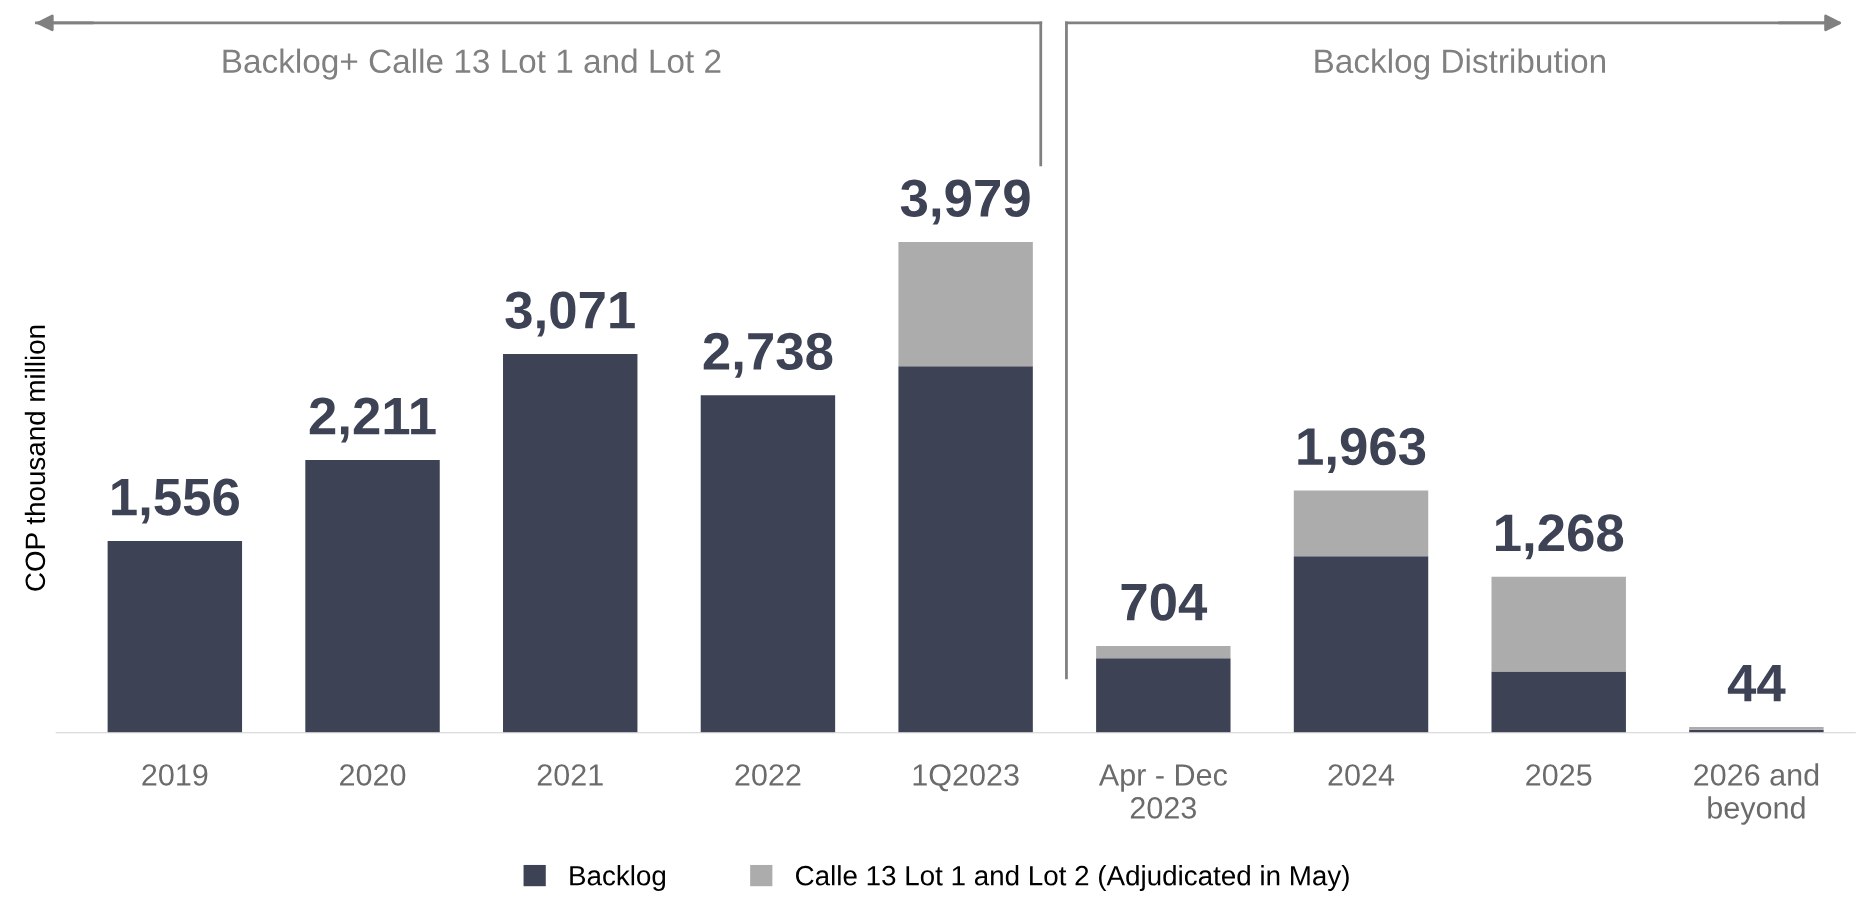 The image size is (1874, 916). Describe the element at coordinates (373, 775) in the screenshot. I see `x-tick-label: 2020` at that location.